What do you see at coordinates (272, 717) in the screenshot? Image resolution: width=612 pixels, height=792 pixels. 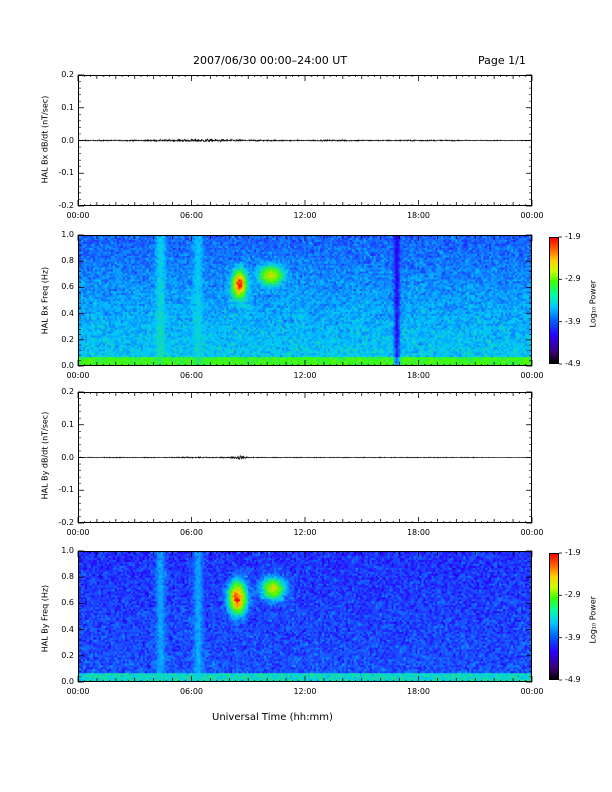 I see `x-axis-label: Universal Time (hh:mm)` at bounding box center [272, 717].